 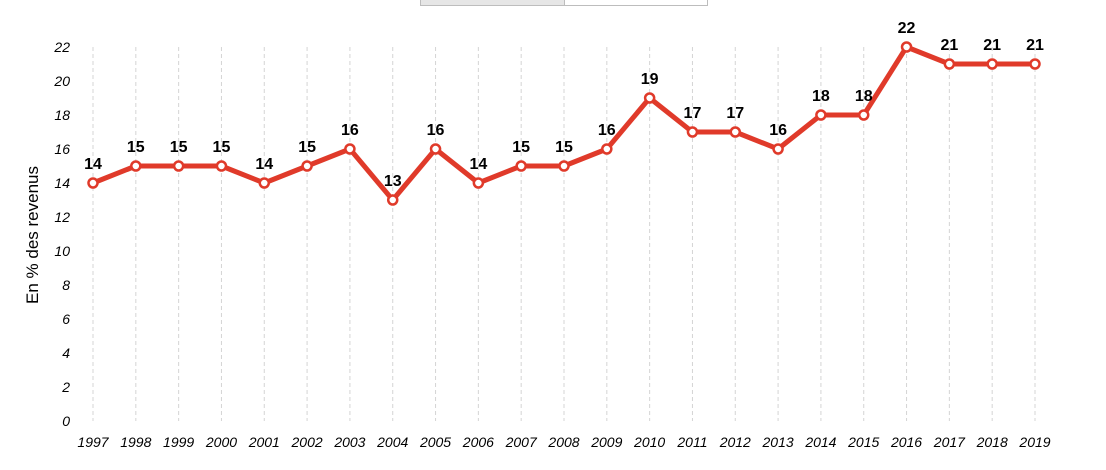 What do you see at coordinates (992, 442) in the screenshot?
I see `x-tick-label: 2018` at bounding box center [992, 442].